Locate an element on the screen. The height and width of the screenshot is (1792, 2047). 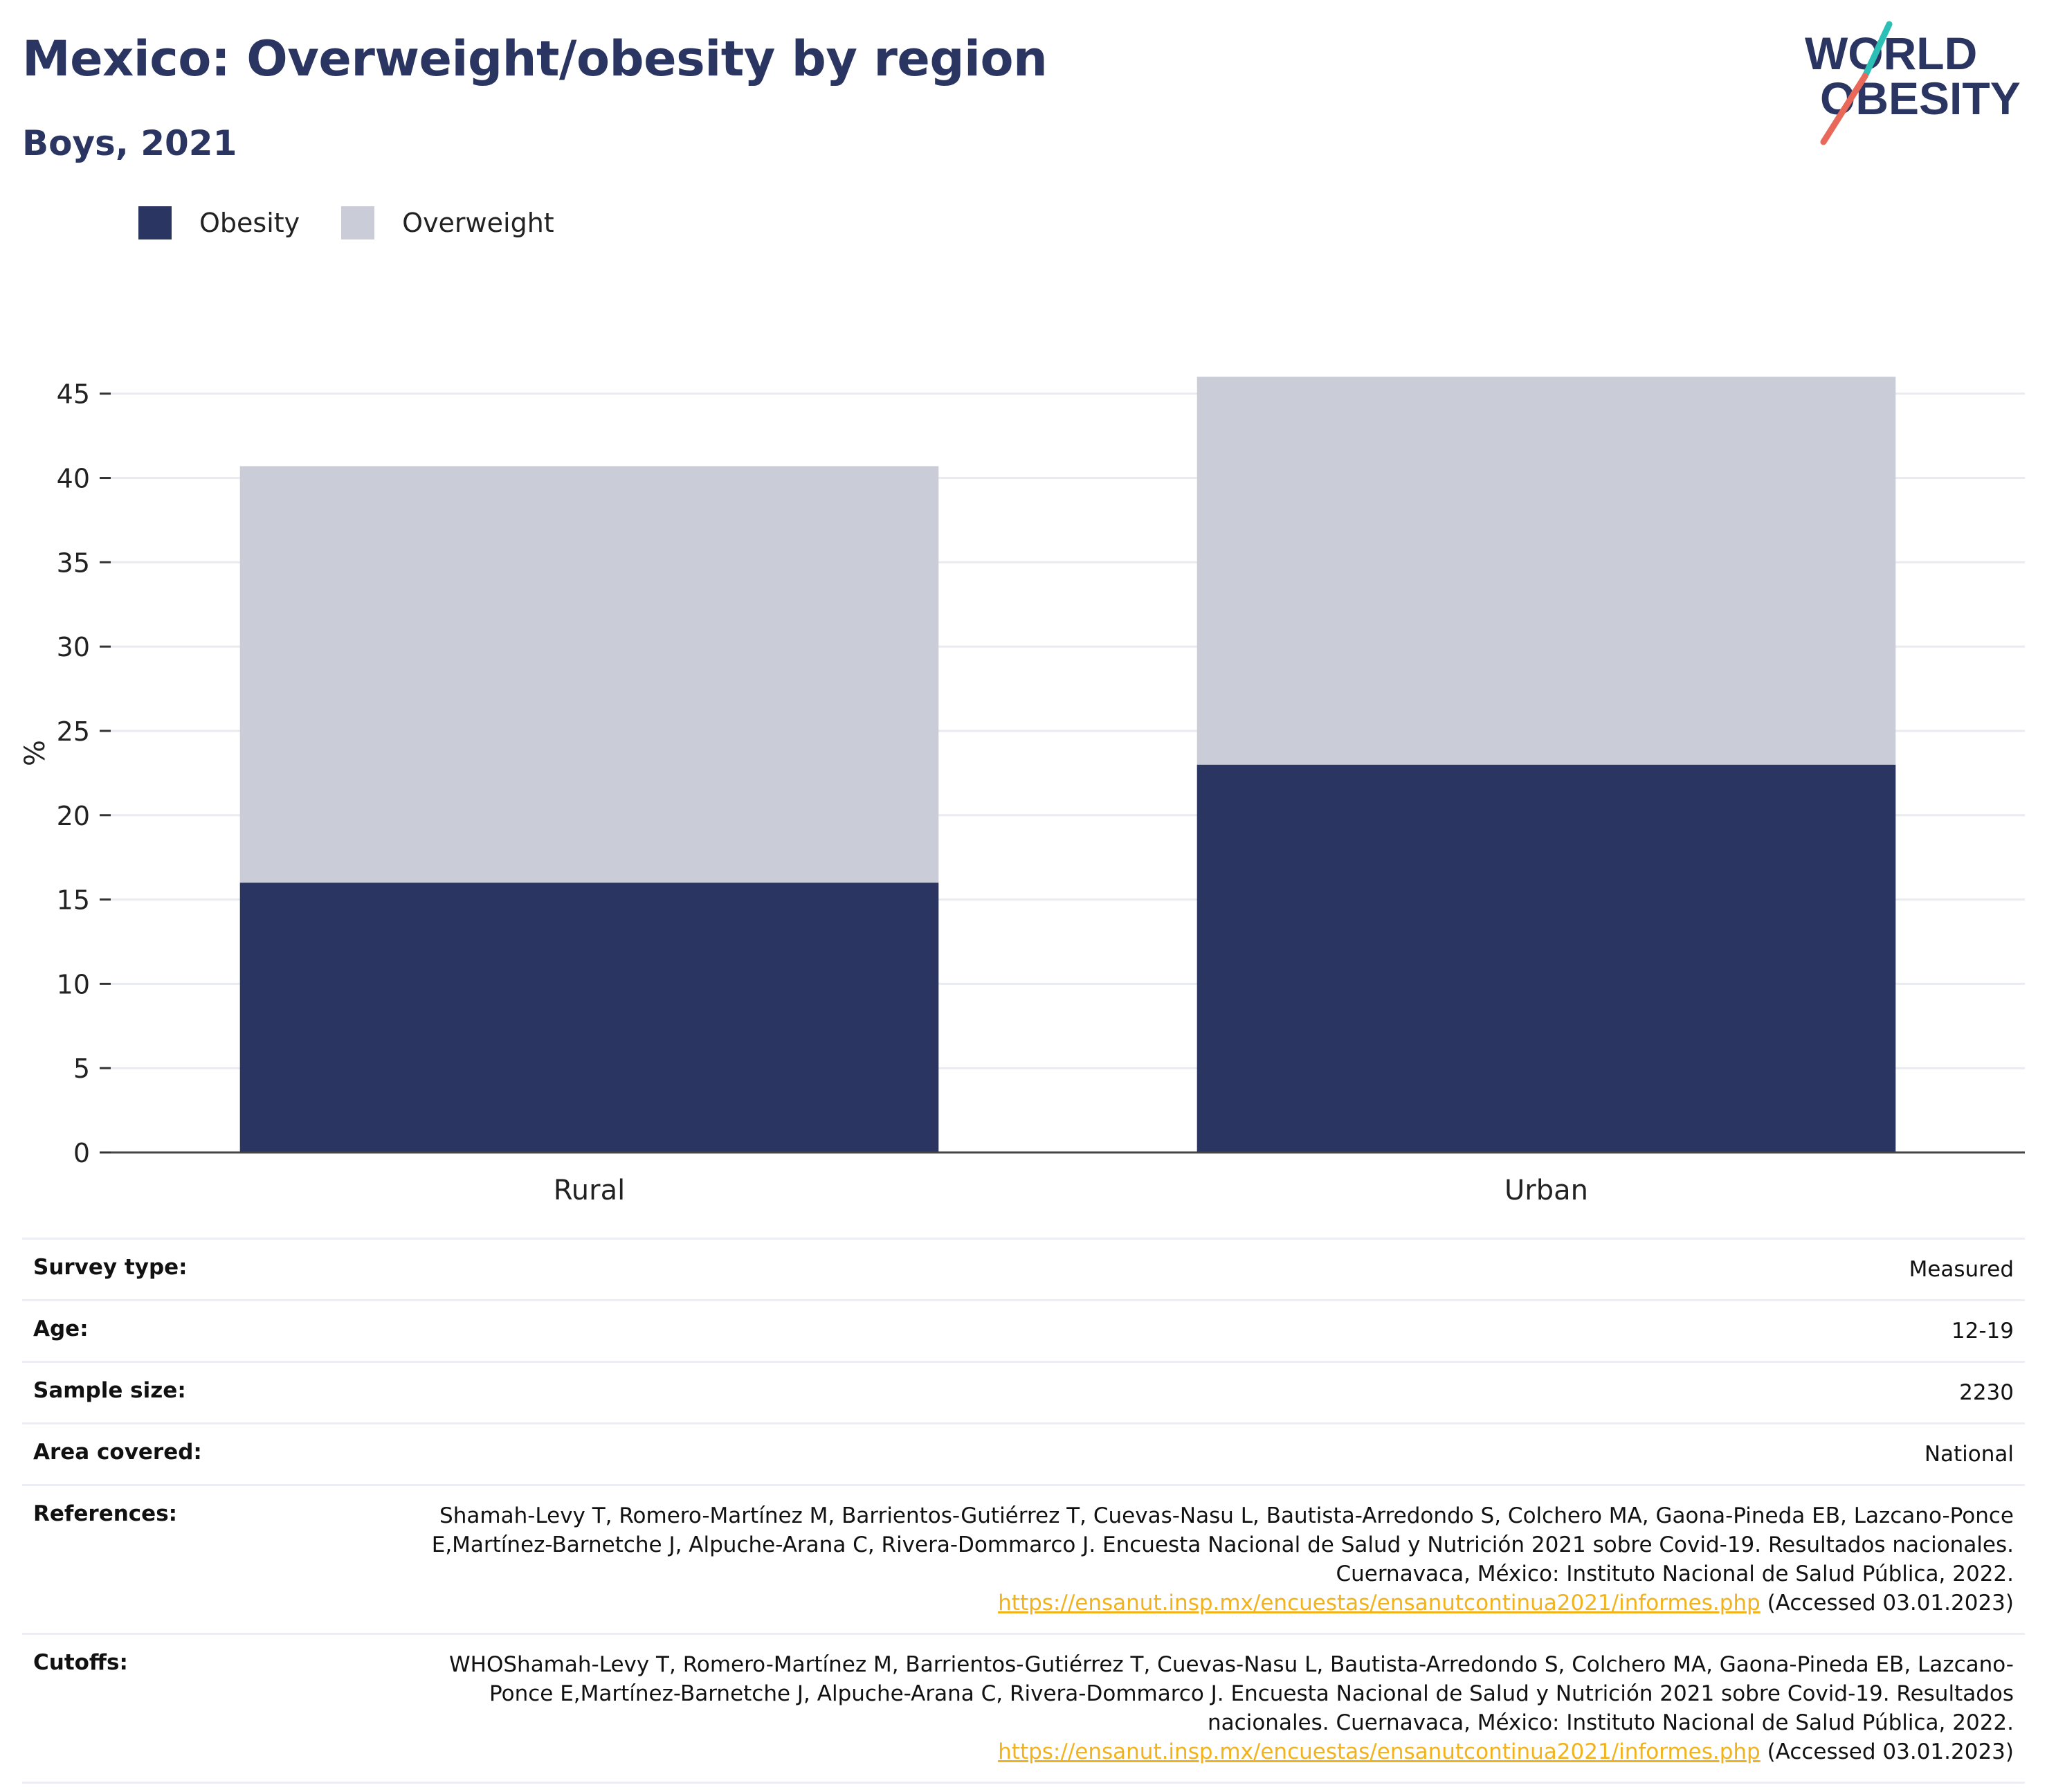
y-tick-label: 0 is located at coordinates (81, 1153).